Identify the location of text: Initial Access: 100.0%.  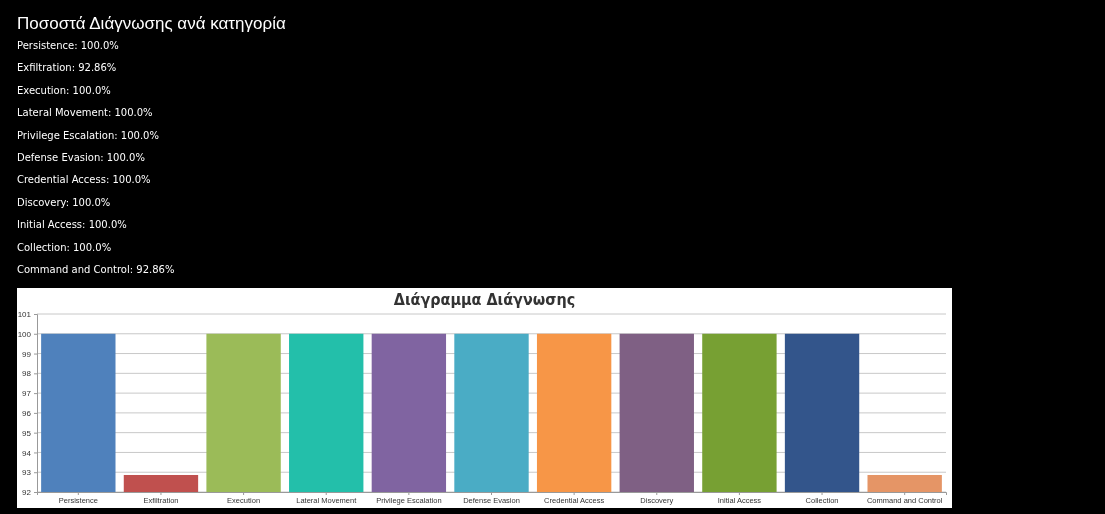
(72, 226).